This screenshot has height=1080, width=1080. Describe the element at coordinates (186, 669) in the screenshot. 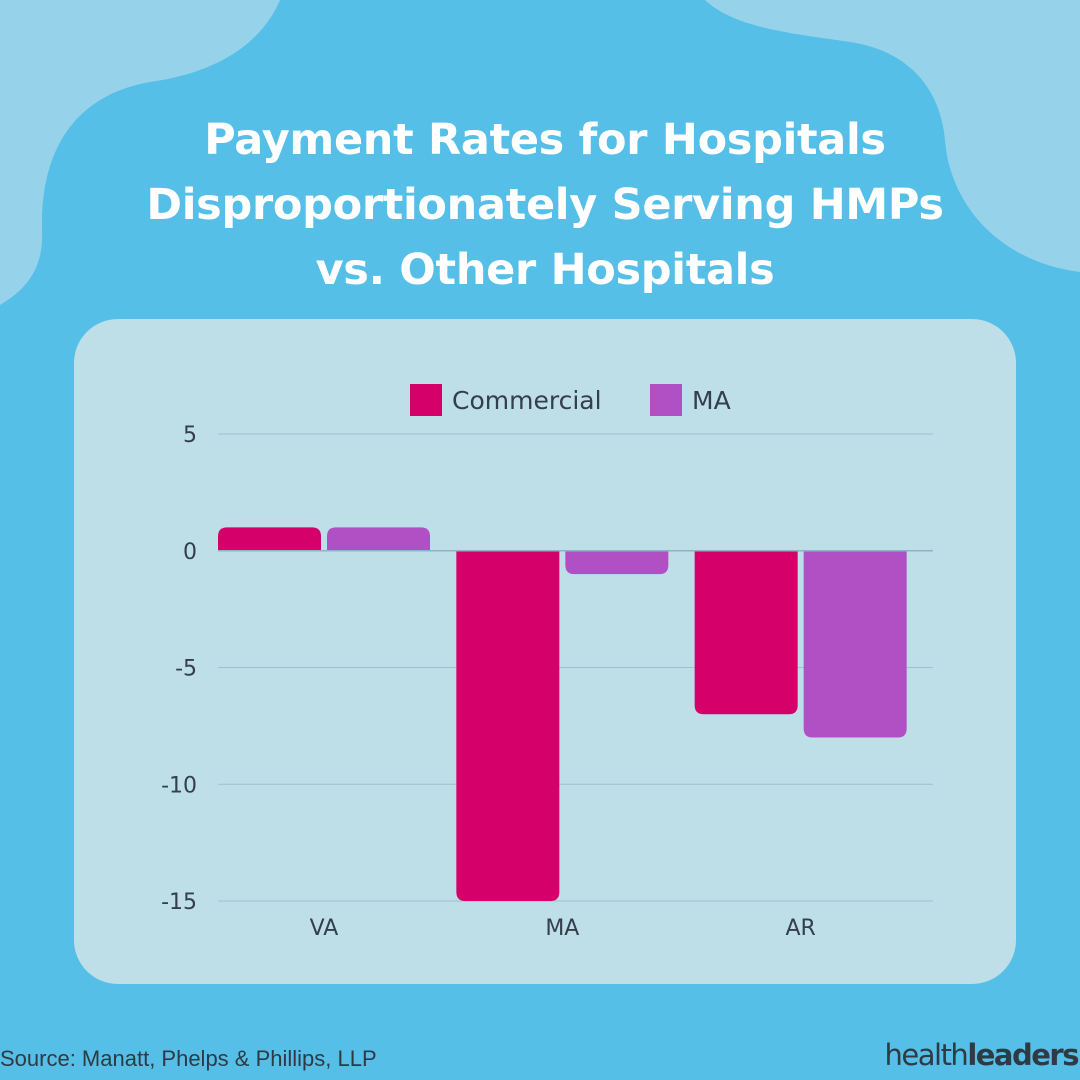

I see `y-tick-label: -5` at that location.